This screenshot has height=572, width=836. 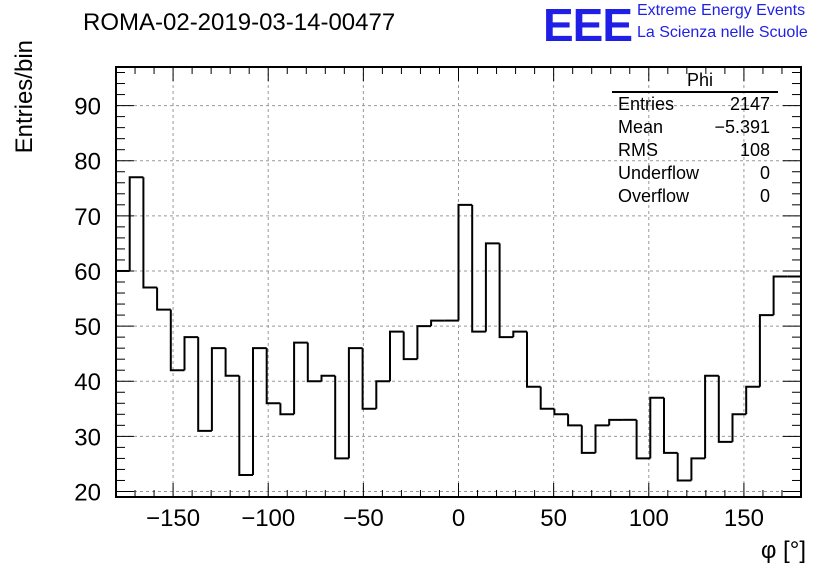 I want to click on y-tick-label: 70, so click(x=87, y=217).